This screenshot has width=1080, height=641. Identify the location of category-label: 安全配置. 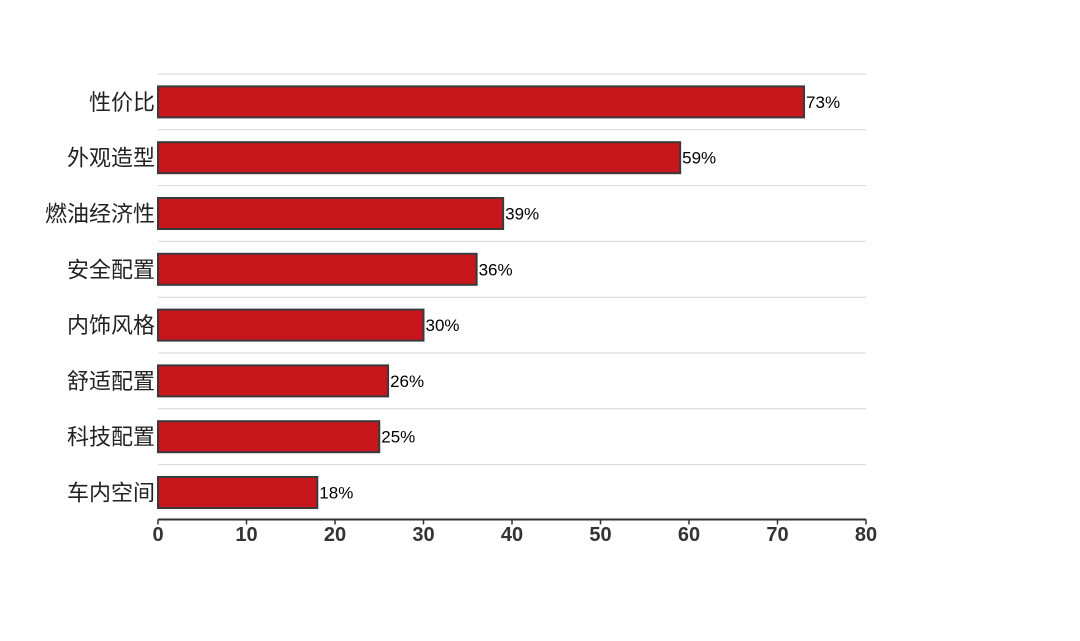
(111, 270).